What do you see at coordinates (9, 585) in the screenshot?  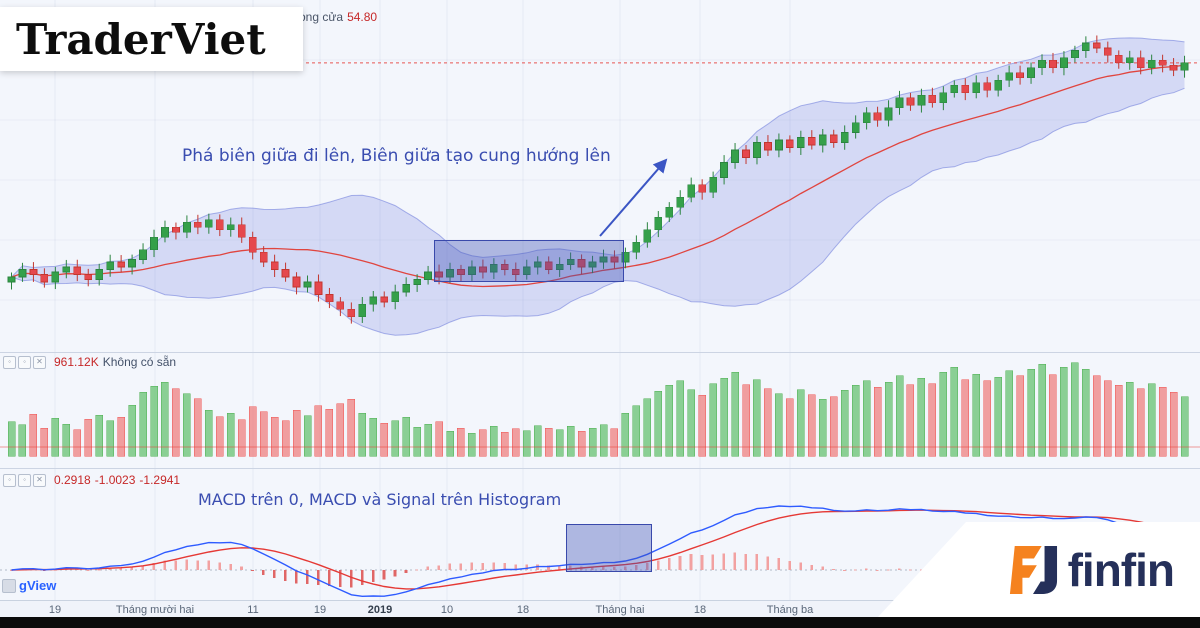 I see `tradingview-icon` at bounding box center [9, 585].